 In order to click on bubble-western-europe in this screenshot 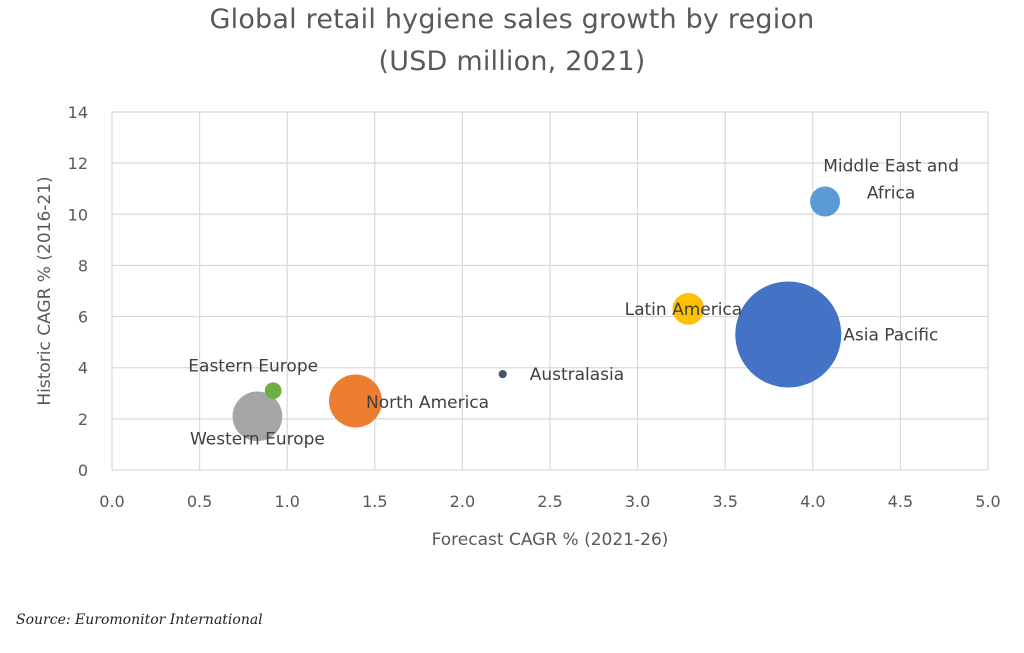, I will do `click(257, 416)`.